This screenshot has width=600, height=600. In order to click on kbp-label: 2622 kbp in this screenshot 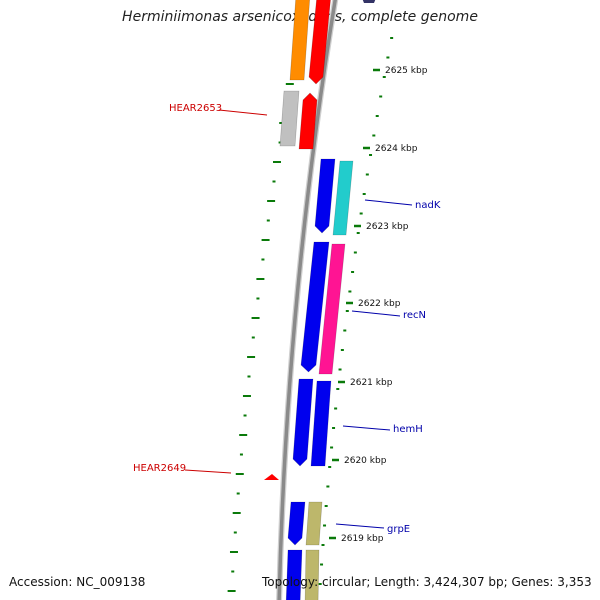, I will do `click(379, 304)`.